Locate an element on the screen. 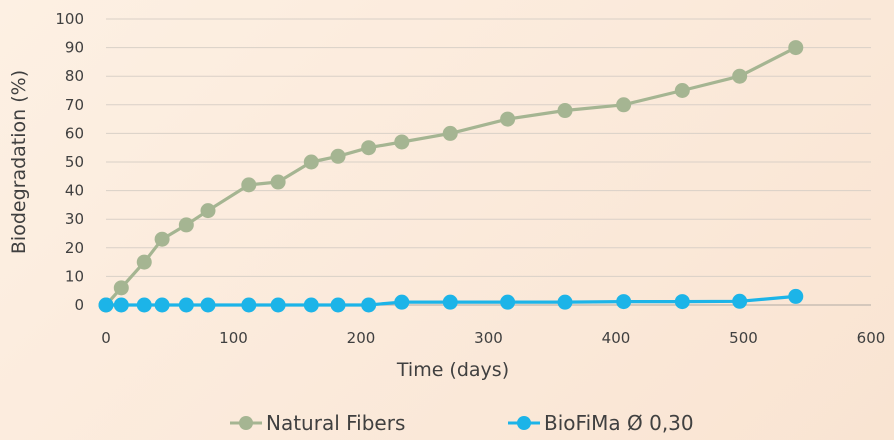 This screenshot has height=440, width=894. x-tick-label: 600 is located at coordinates (871, 338).